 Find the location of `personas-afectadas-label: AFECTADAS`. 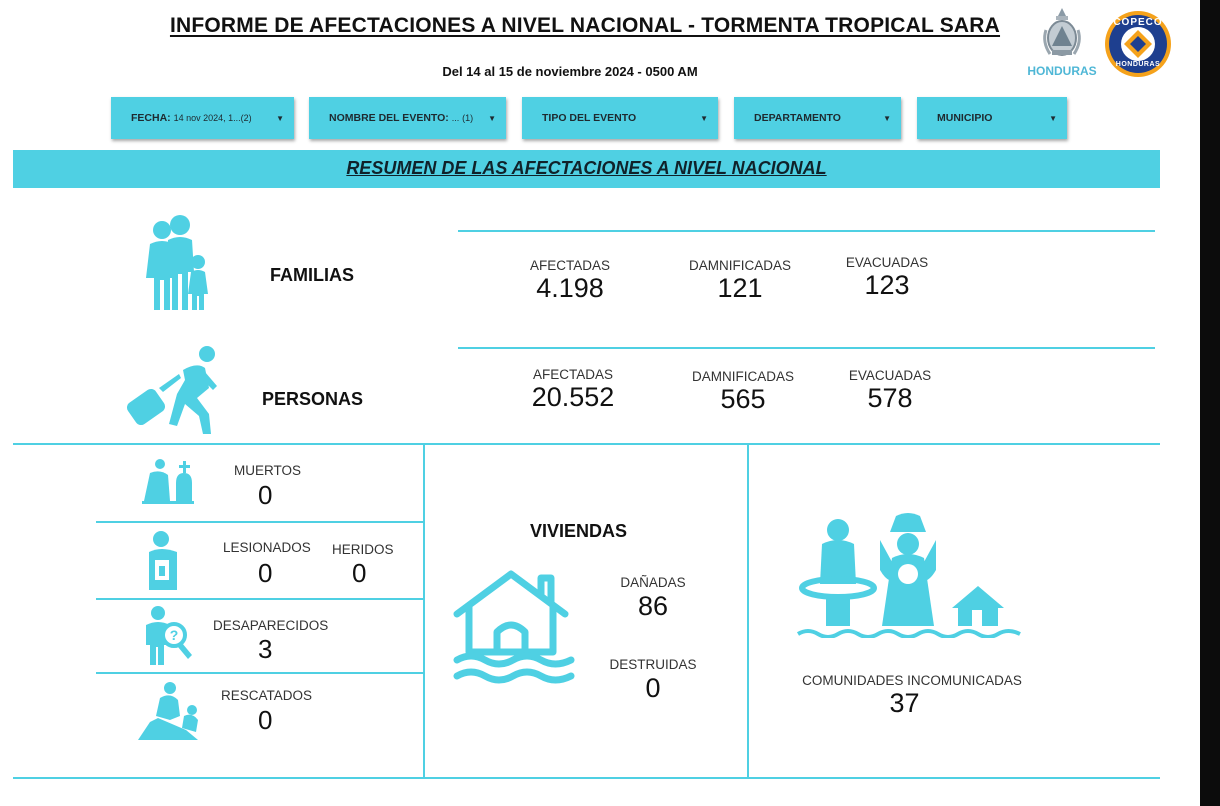

personas-afectadas-label: AFECTADAS is located at coordinates (572, 374).